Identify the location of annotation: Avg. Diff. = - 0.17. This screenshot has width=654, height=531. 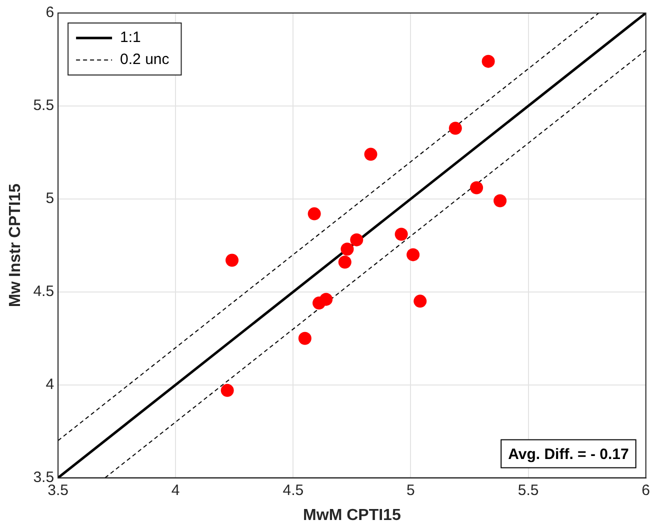
(568, 454).